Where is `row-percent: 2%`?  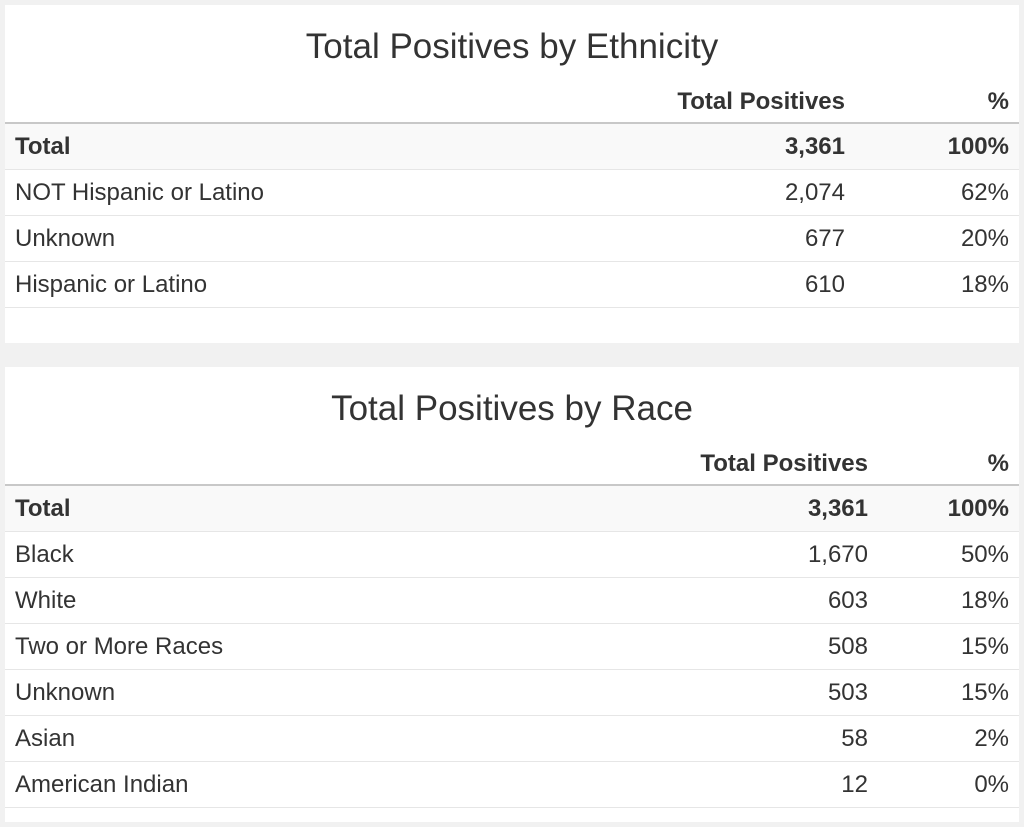 row-percent: 2% is located at coordinates (948, 738).